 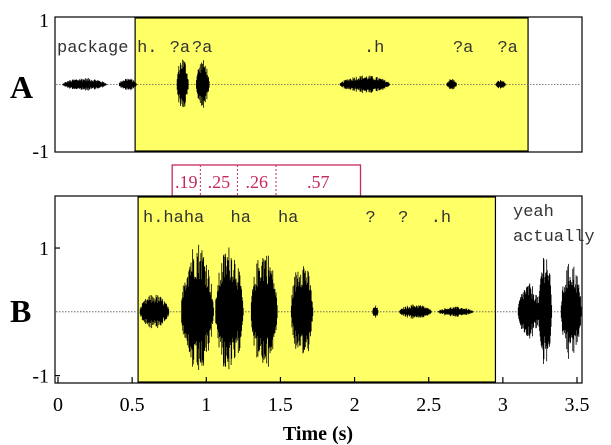 I want to click on panel-b-label: B, so click(x=20, y=311).